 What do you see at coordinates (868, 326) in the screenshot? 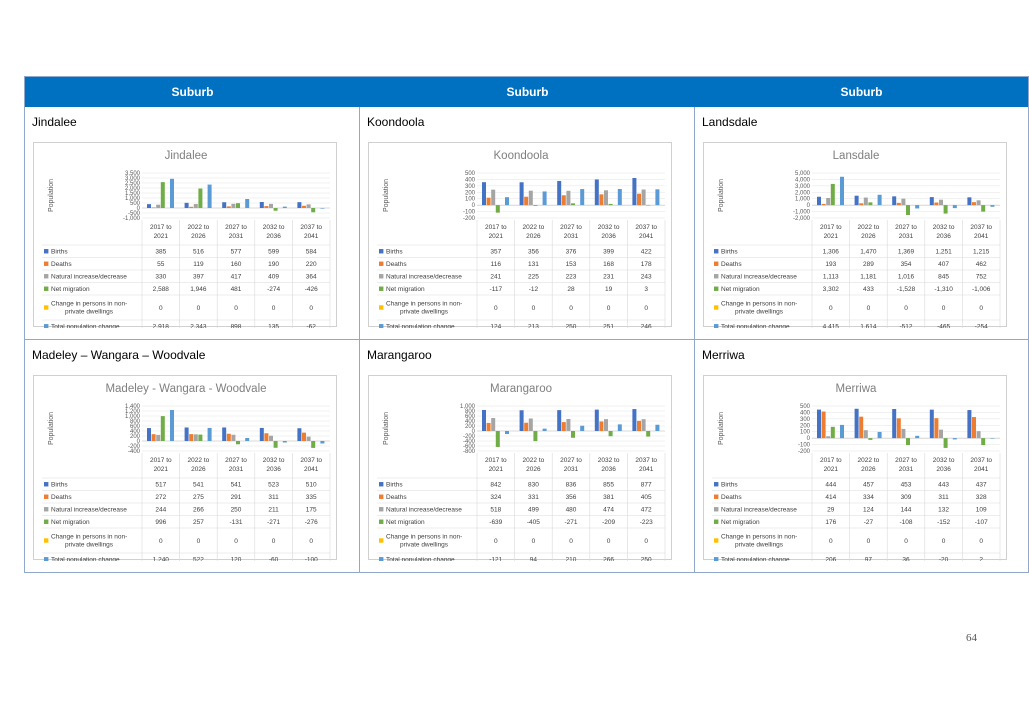
I see `data-label: 1,614` at bounding box center [868, 326].